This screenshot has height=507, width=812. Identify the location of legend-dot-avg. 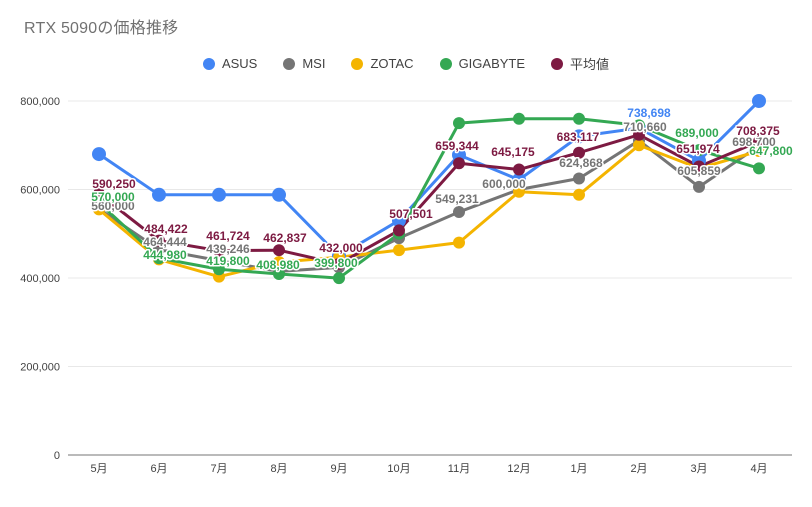
(557, 63).